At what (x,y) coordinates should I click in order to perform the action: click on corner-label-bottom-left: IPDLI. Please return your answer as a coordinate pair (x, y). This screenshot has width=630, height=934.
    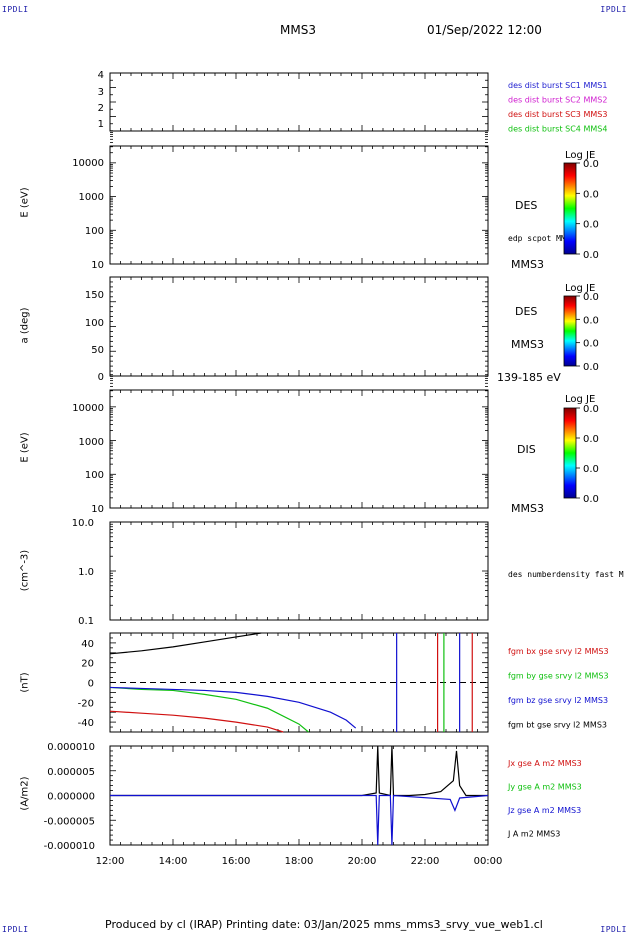
    Looking at the image, I should click on (15, 929).